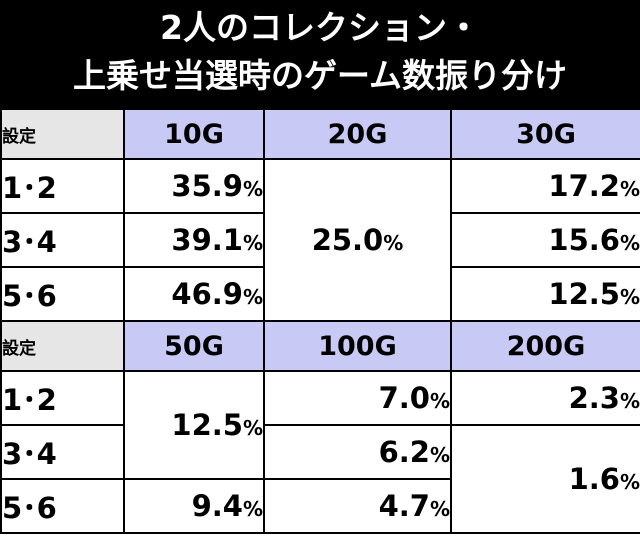 Image resolution: width=640 pixels, height=543 pixels. What do you see at coordinates (217, 506) in the screenshot?
I see `value-number: 9.4` at bounding box center [217, 506].